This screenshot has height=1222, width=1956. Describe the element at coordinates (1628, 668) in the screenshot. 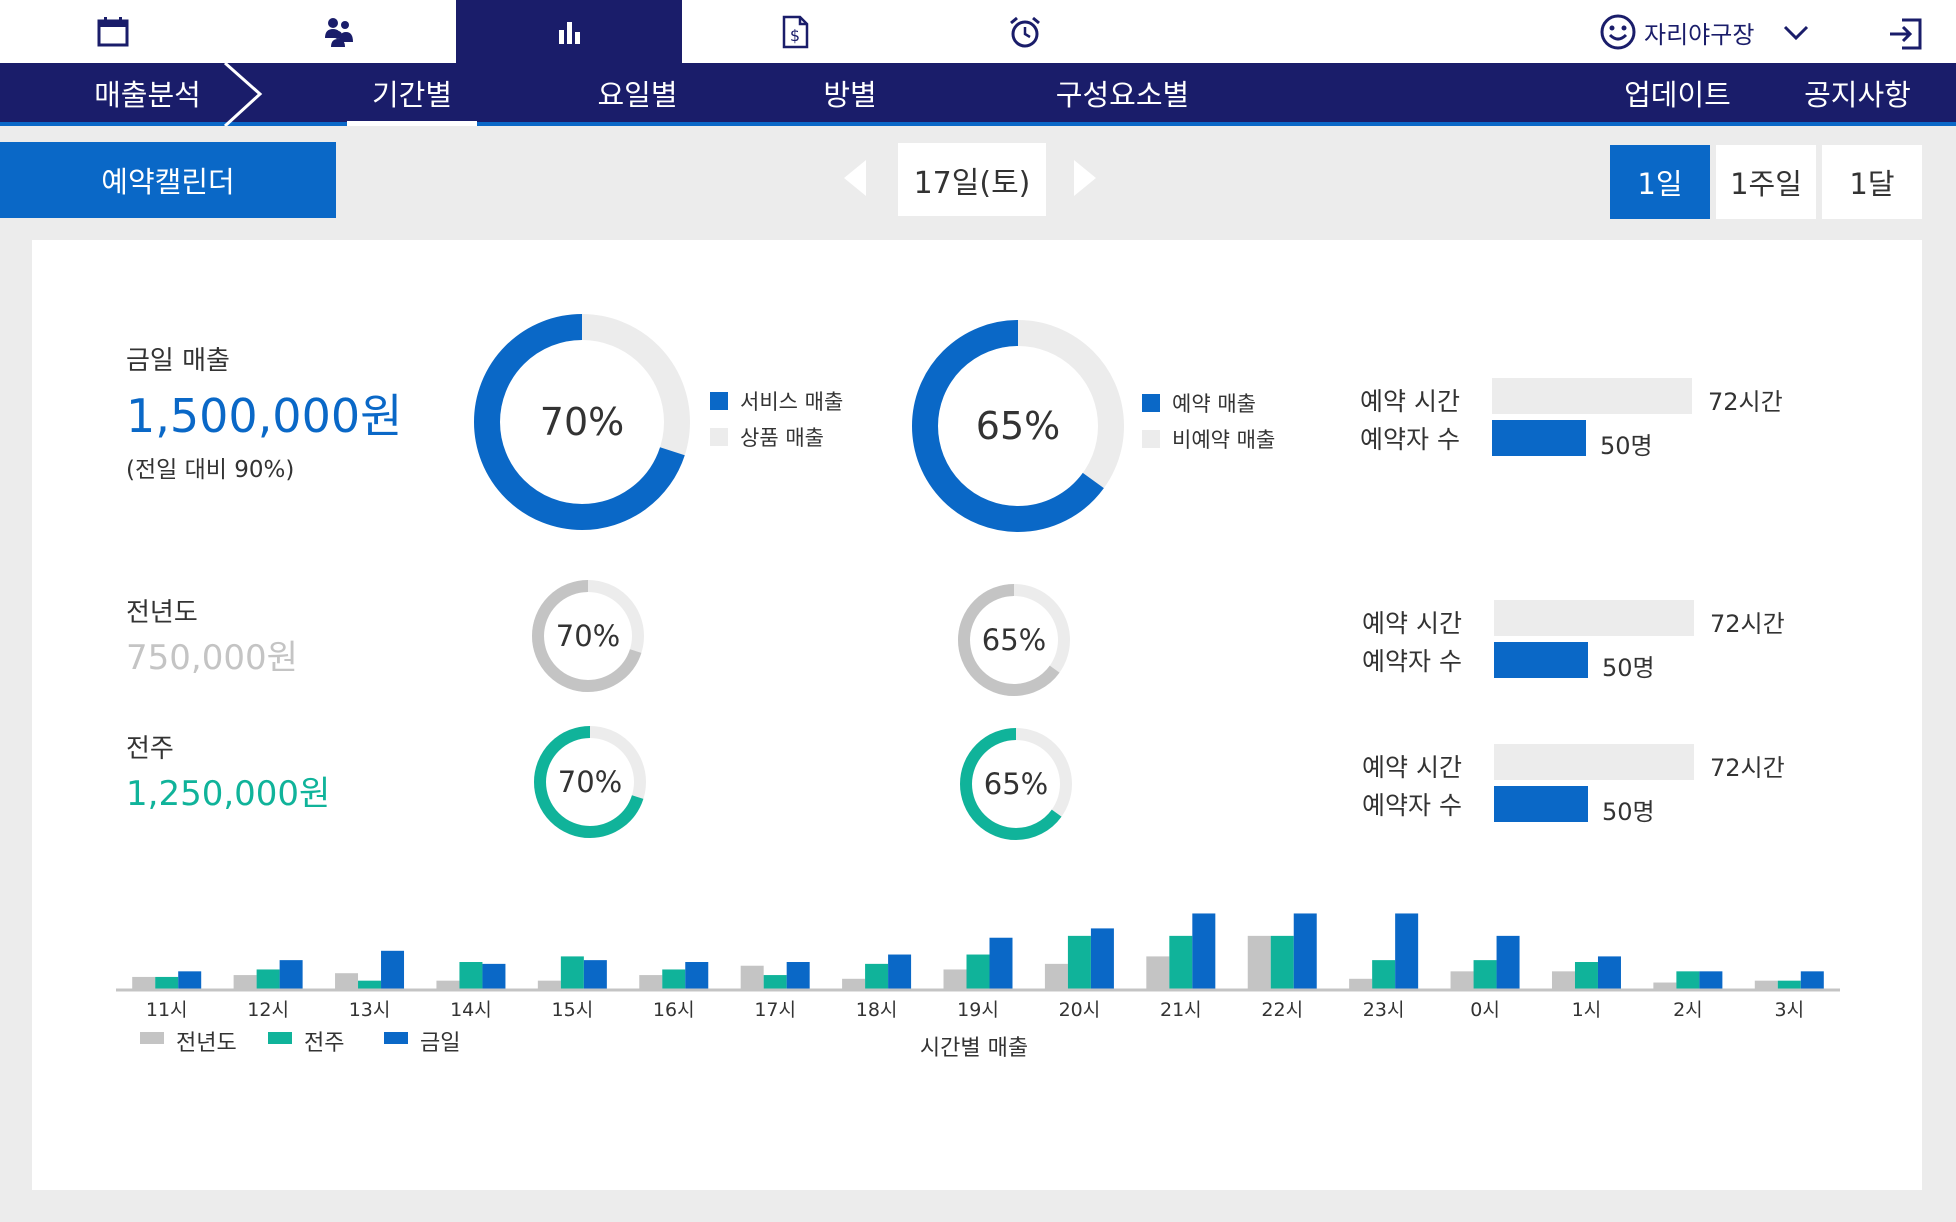

I see `last-year-people-value: 50명` at that location.